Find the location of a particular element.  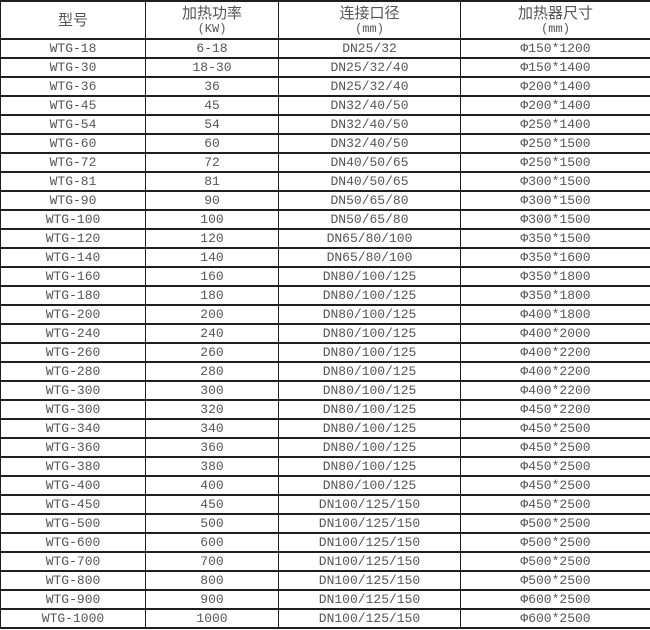

model-cell: WTG-54 is located at coordinates (73, 124).